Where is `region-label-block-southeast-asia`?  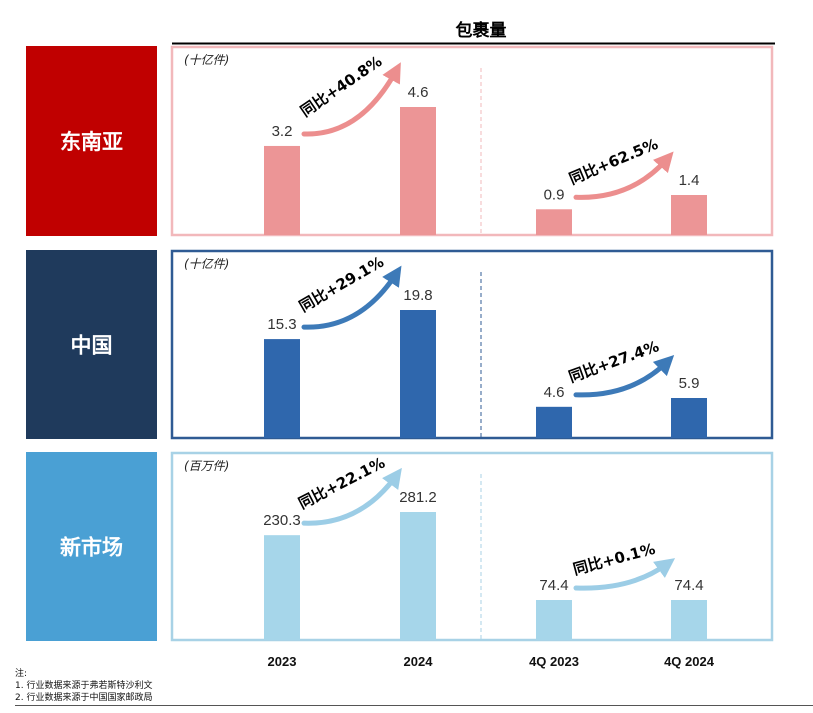 region-label-block-southeast-asia is located at coordinates (91, 141).